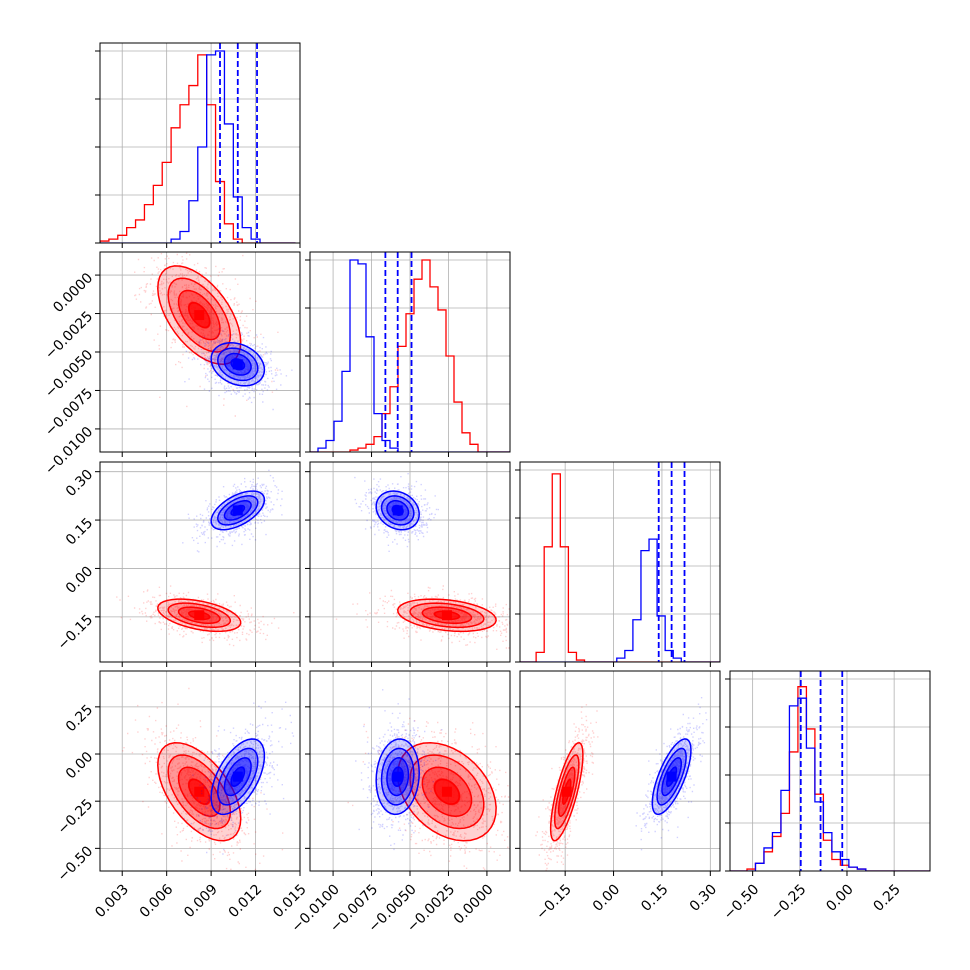 This screenshot has width=970, height=970. Describe the element at coordinates (201, 901) in the screenshot. I see `x-tick-label: 0.009` at that location.